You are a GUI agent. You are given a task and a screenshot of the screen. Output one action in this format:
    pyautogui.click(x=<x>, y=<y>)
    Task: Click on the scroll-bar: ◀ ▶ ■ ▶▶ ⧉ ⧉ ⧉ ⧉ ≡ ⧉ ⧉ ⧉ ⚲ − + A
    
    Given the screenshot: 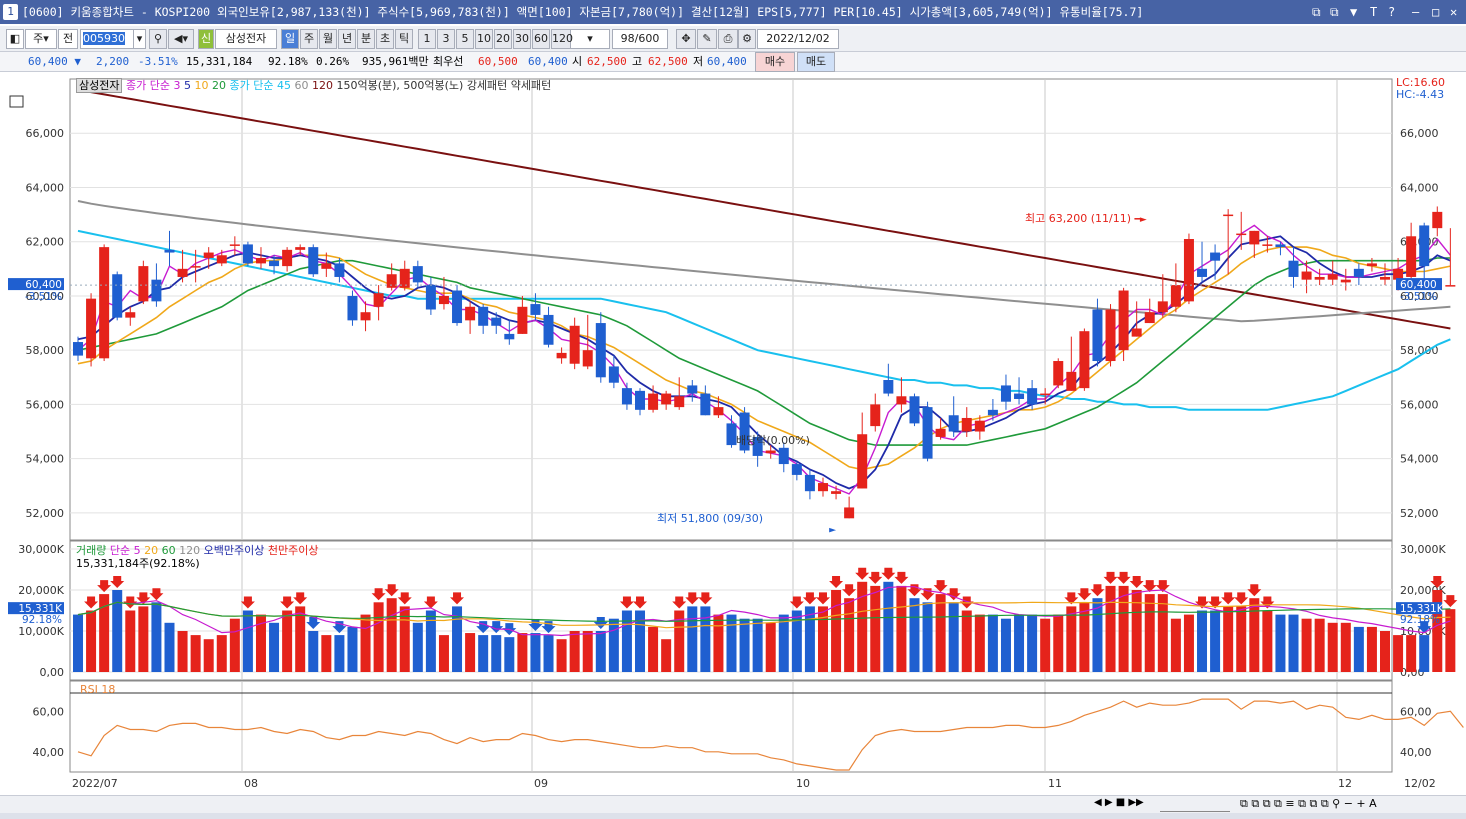 What is the action you would take?
    pyautogui.click(x=733, y=804)
    